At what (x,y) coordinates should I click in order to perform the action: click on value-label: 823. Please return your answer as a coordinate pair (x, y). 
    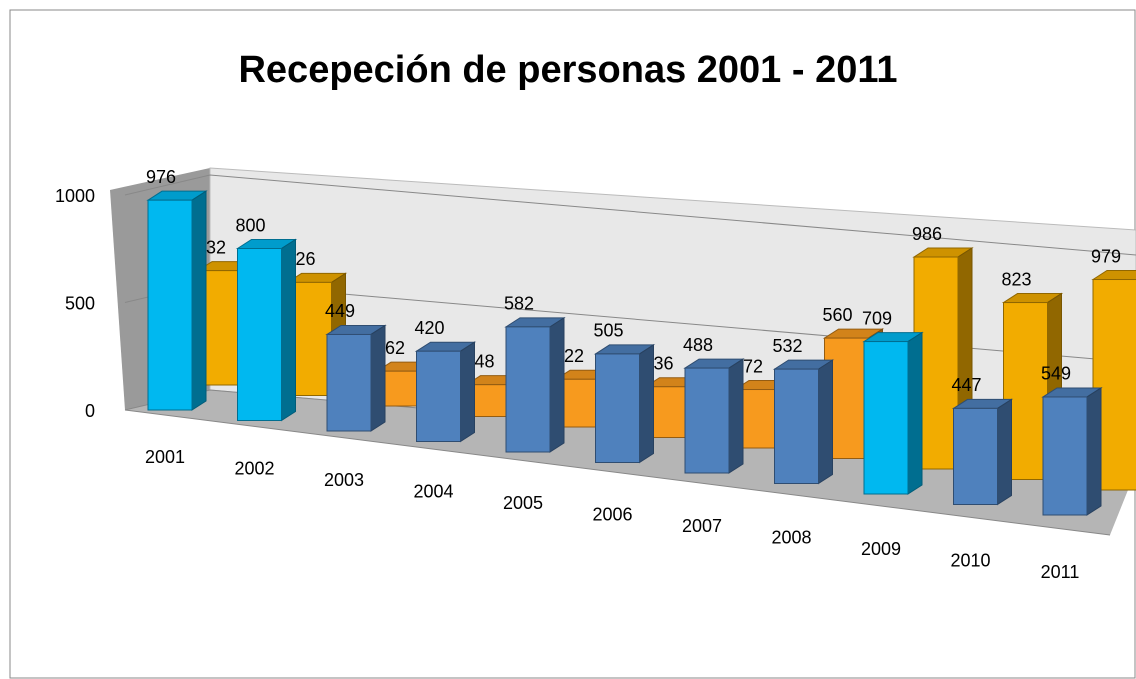
    Looking at the image, I should click on (1017, 279).